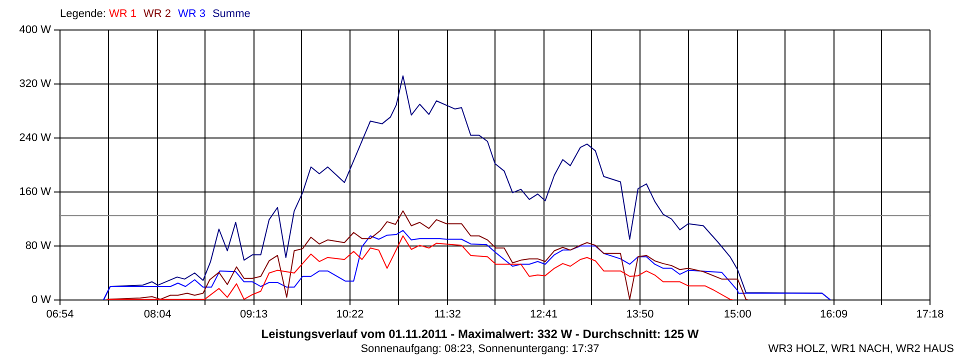  I want to click on x-tick-label: 17:18, so click(930, 314).